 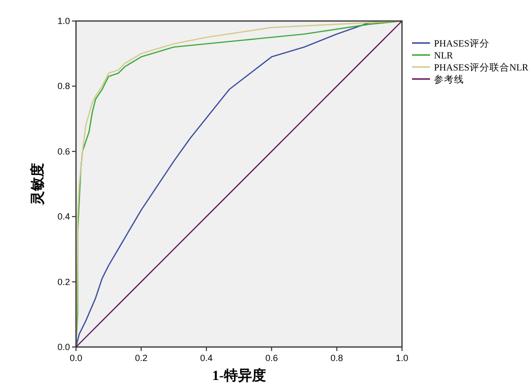 I want to click on y-tick-label: 1.0, so click(x=63, y=21).